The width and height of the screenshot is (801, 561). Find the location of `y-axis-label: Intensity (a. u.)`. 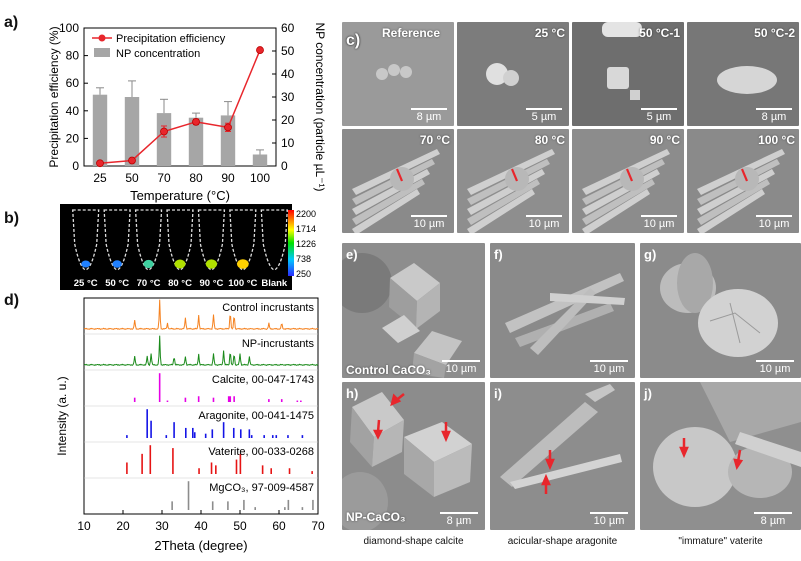

y-axis-label: Intensity (a. u.) is located at coordinates (62, 415).